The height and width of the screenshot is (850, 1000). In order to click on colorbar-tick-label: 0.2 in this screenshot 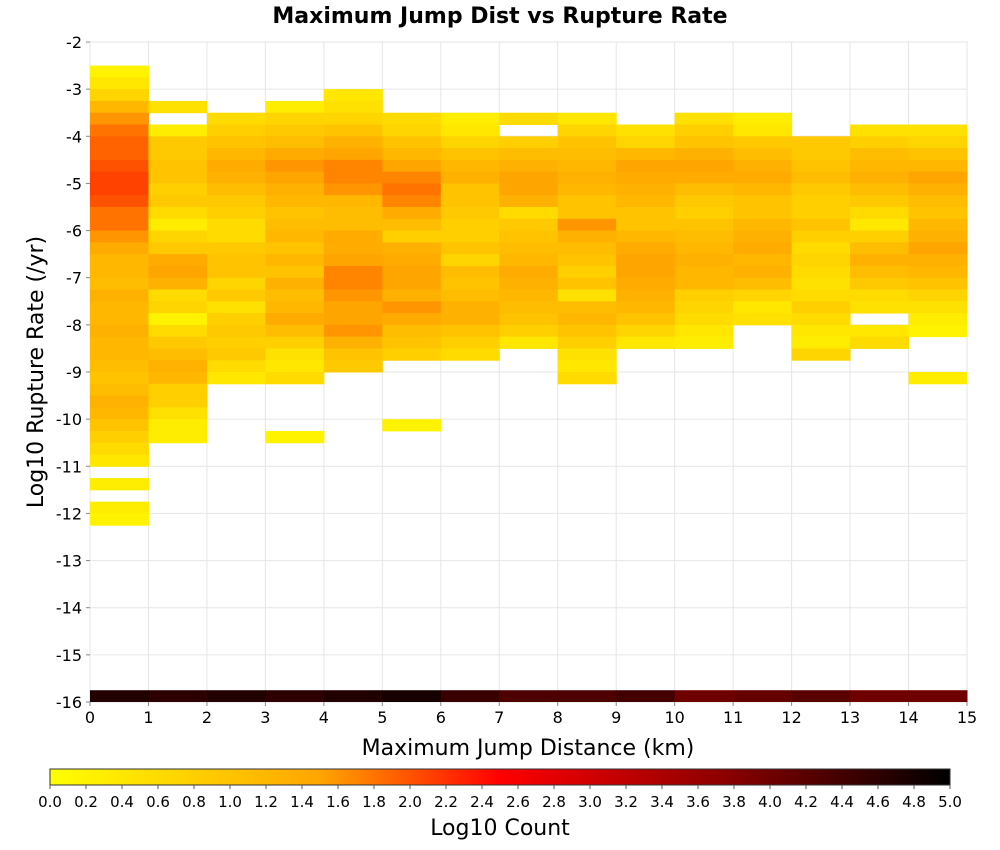, I will do `click(86, 802)`.